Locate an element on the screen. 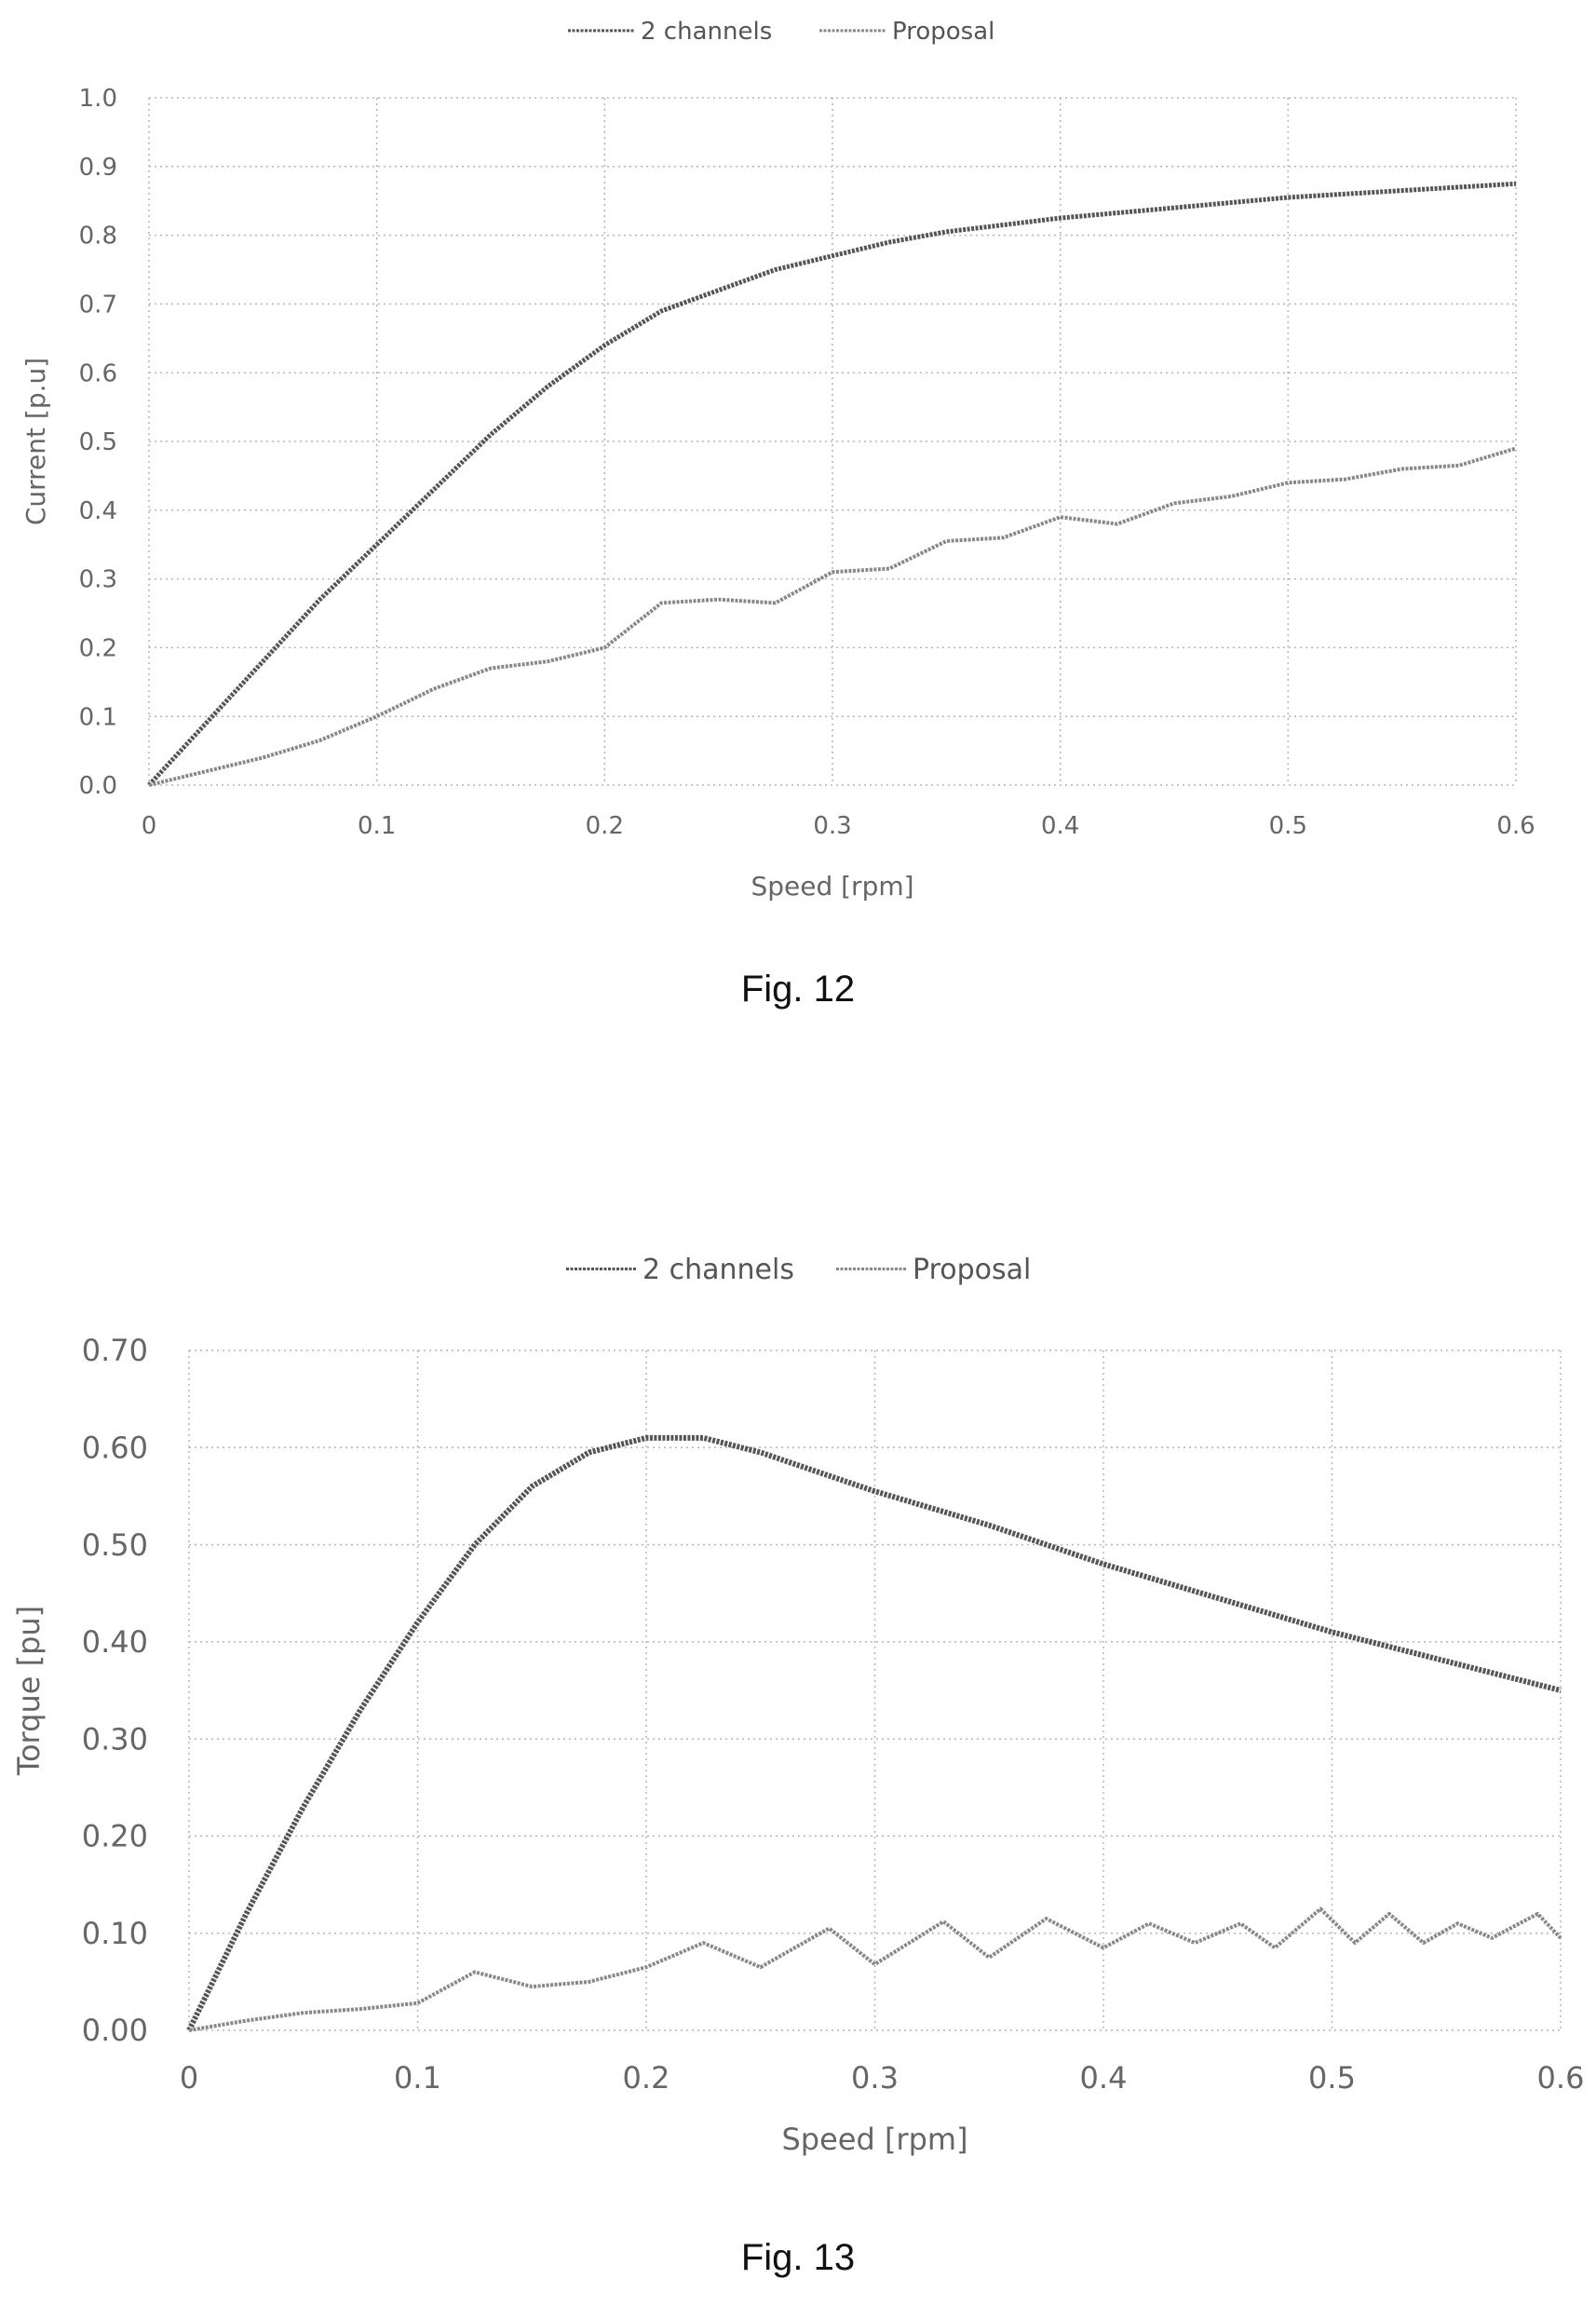 The image size is (1596, 2306). y-tick-label: 0.30 is located at coordinates (115, 1739).